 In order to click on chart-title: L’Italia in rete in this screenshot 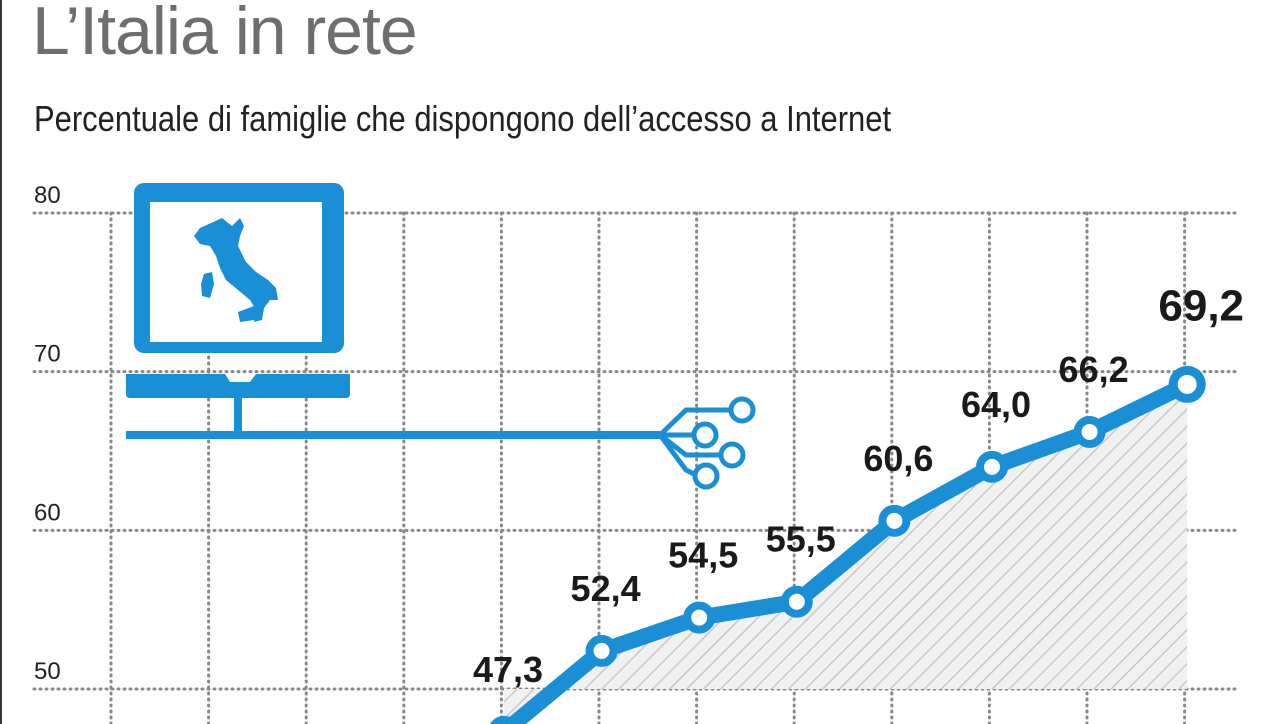, I will do `click(225, 34)`.